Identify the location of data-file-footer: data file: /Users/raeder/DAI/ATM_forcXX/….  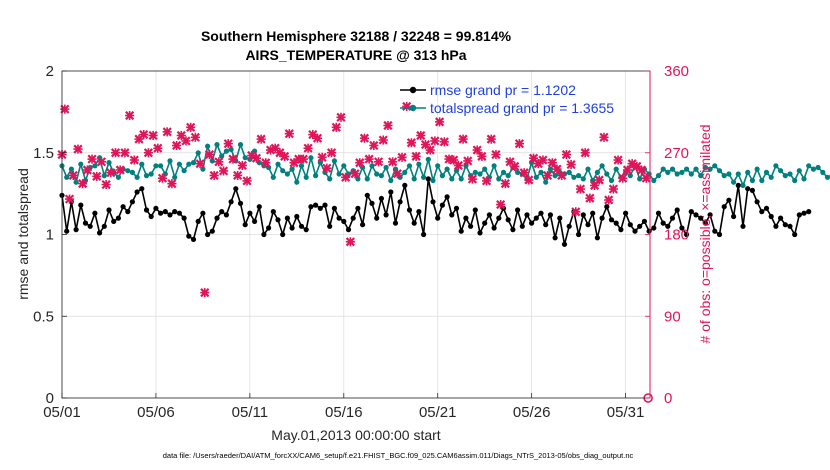
(398, 455).